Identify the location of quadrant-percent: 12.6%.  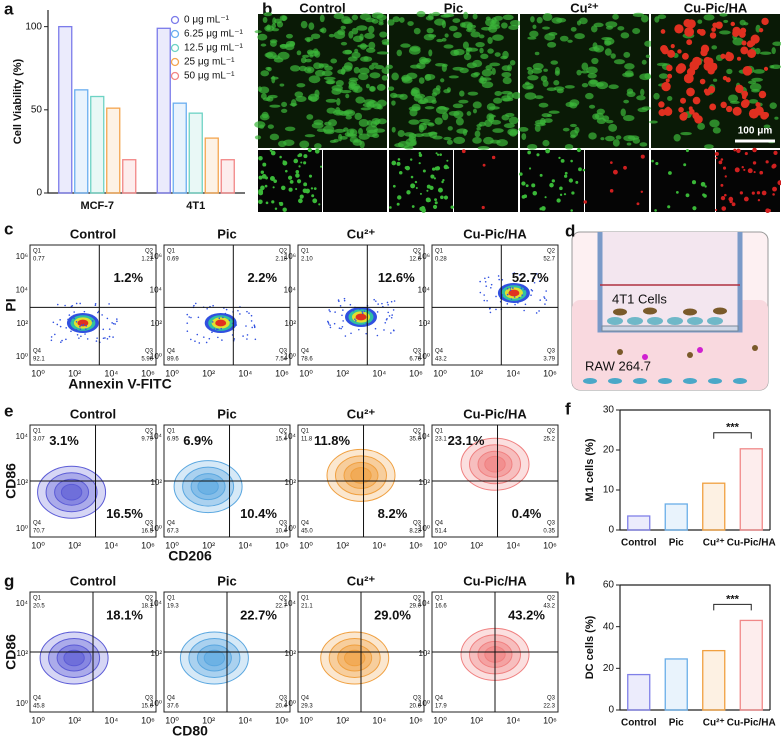
(396, 277).